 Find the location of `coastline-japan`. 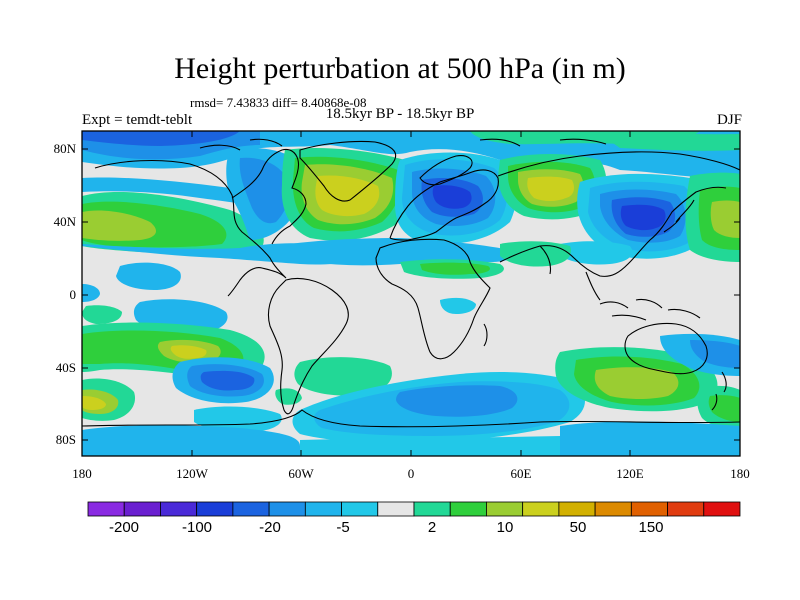

coastline-japan is located at coordinates (679, 216).